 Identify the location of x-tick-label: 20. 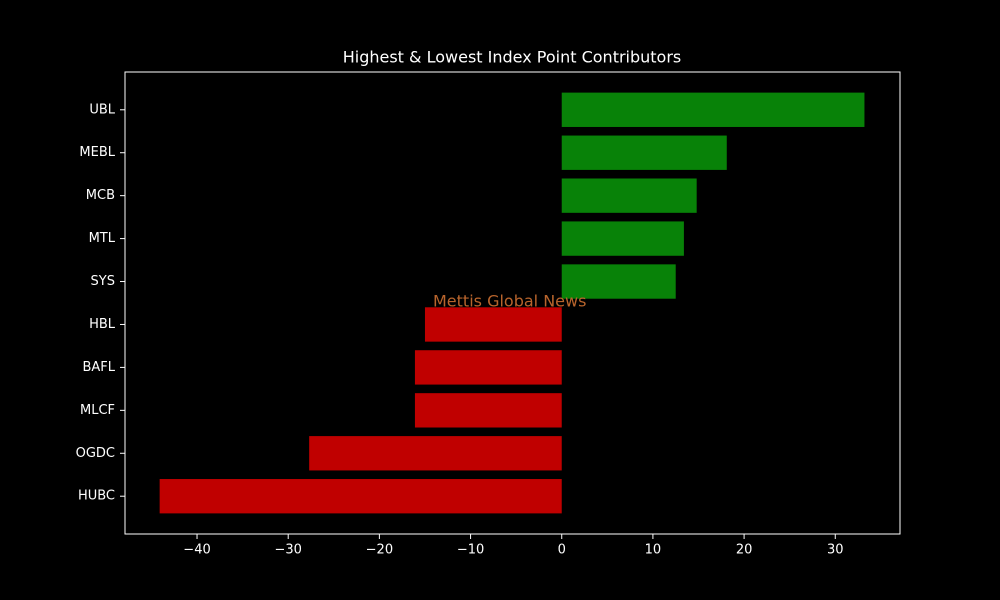
(744, 550).